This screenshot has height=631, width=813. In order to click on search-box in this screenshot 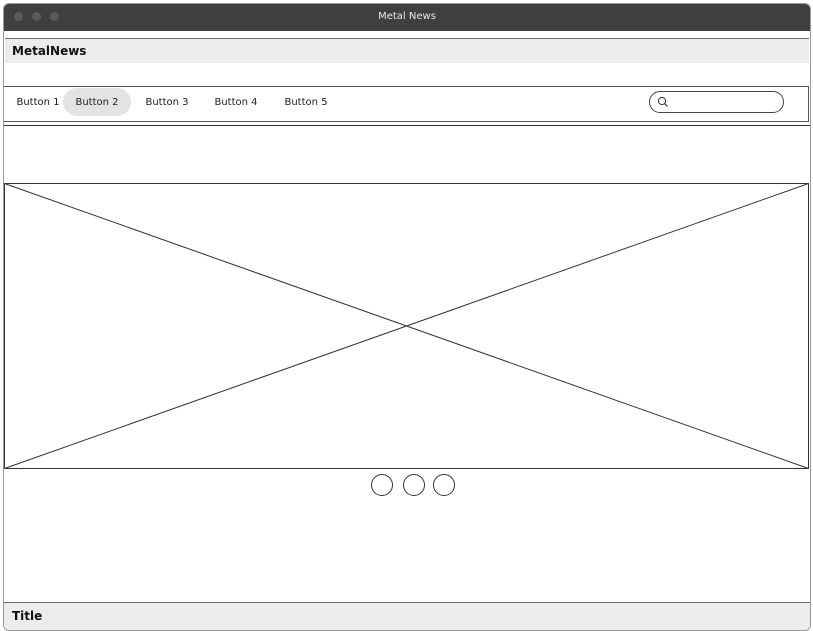, I will do `click(716, 102)`.